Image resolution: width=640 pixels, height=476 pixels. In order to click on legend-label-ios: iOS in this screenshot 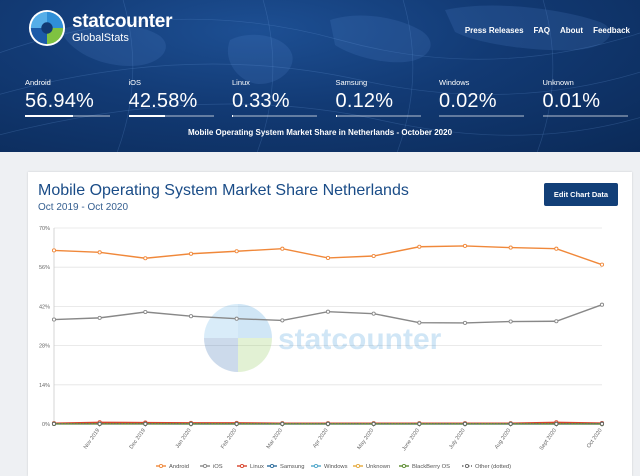, I will do `click(218, 467)`.